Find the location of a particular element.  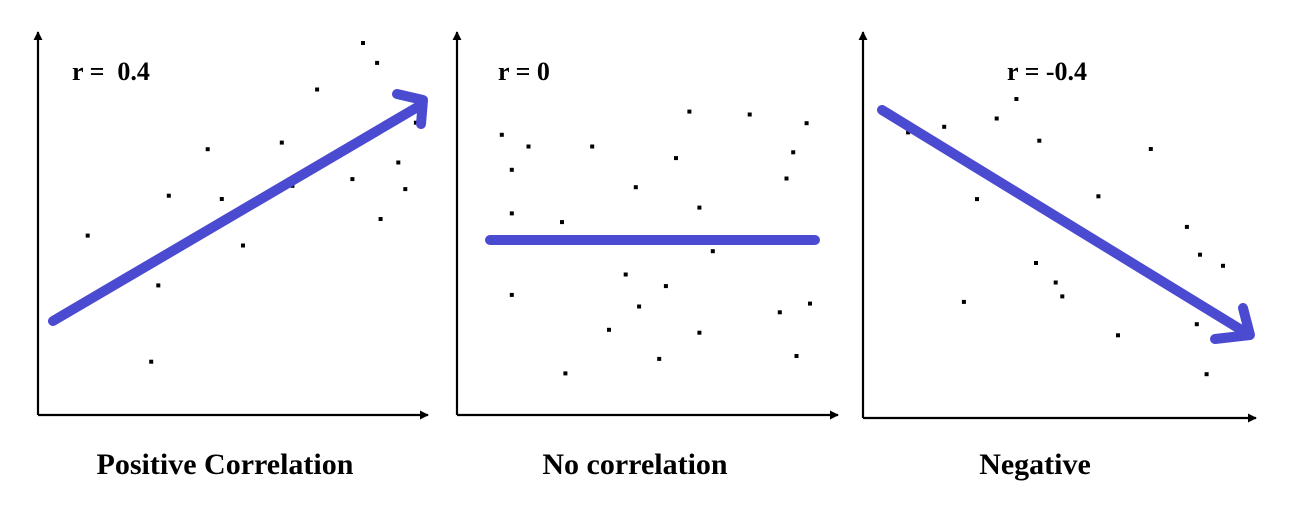

panel-caption: Positive Correlation is located at coordinates (225, 464).